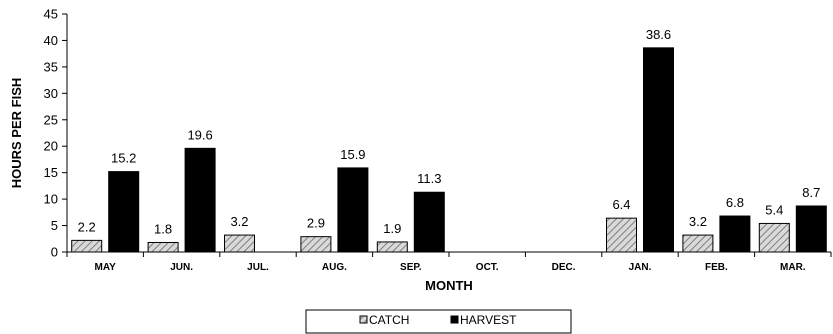 This screenshot has height=334, width=833. Describe the element at coordinates (51, 119) in the screenshot. I see `y-tick-label: 25` at that location.